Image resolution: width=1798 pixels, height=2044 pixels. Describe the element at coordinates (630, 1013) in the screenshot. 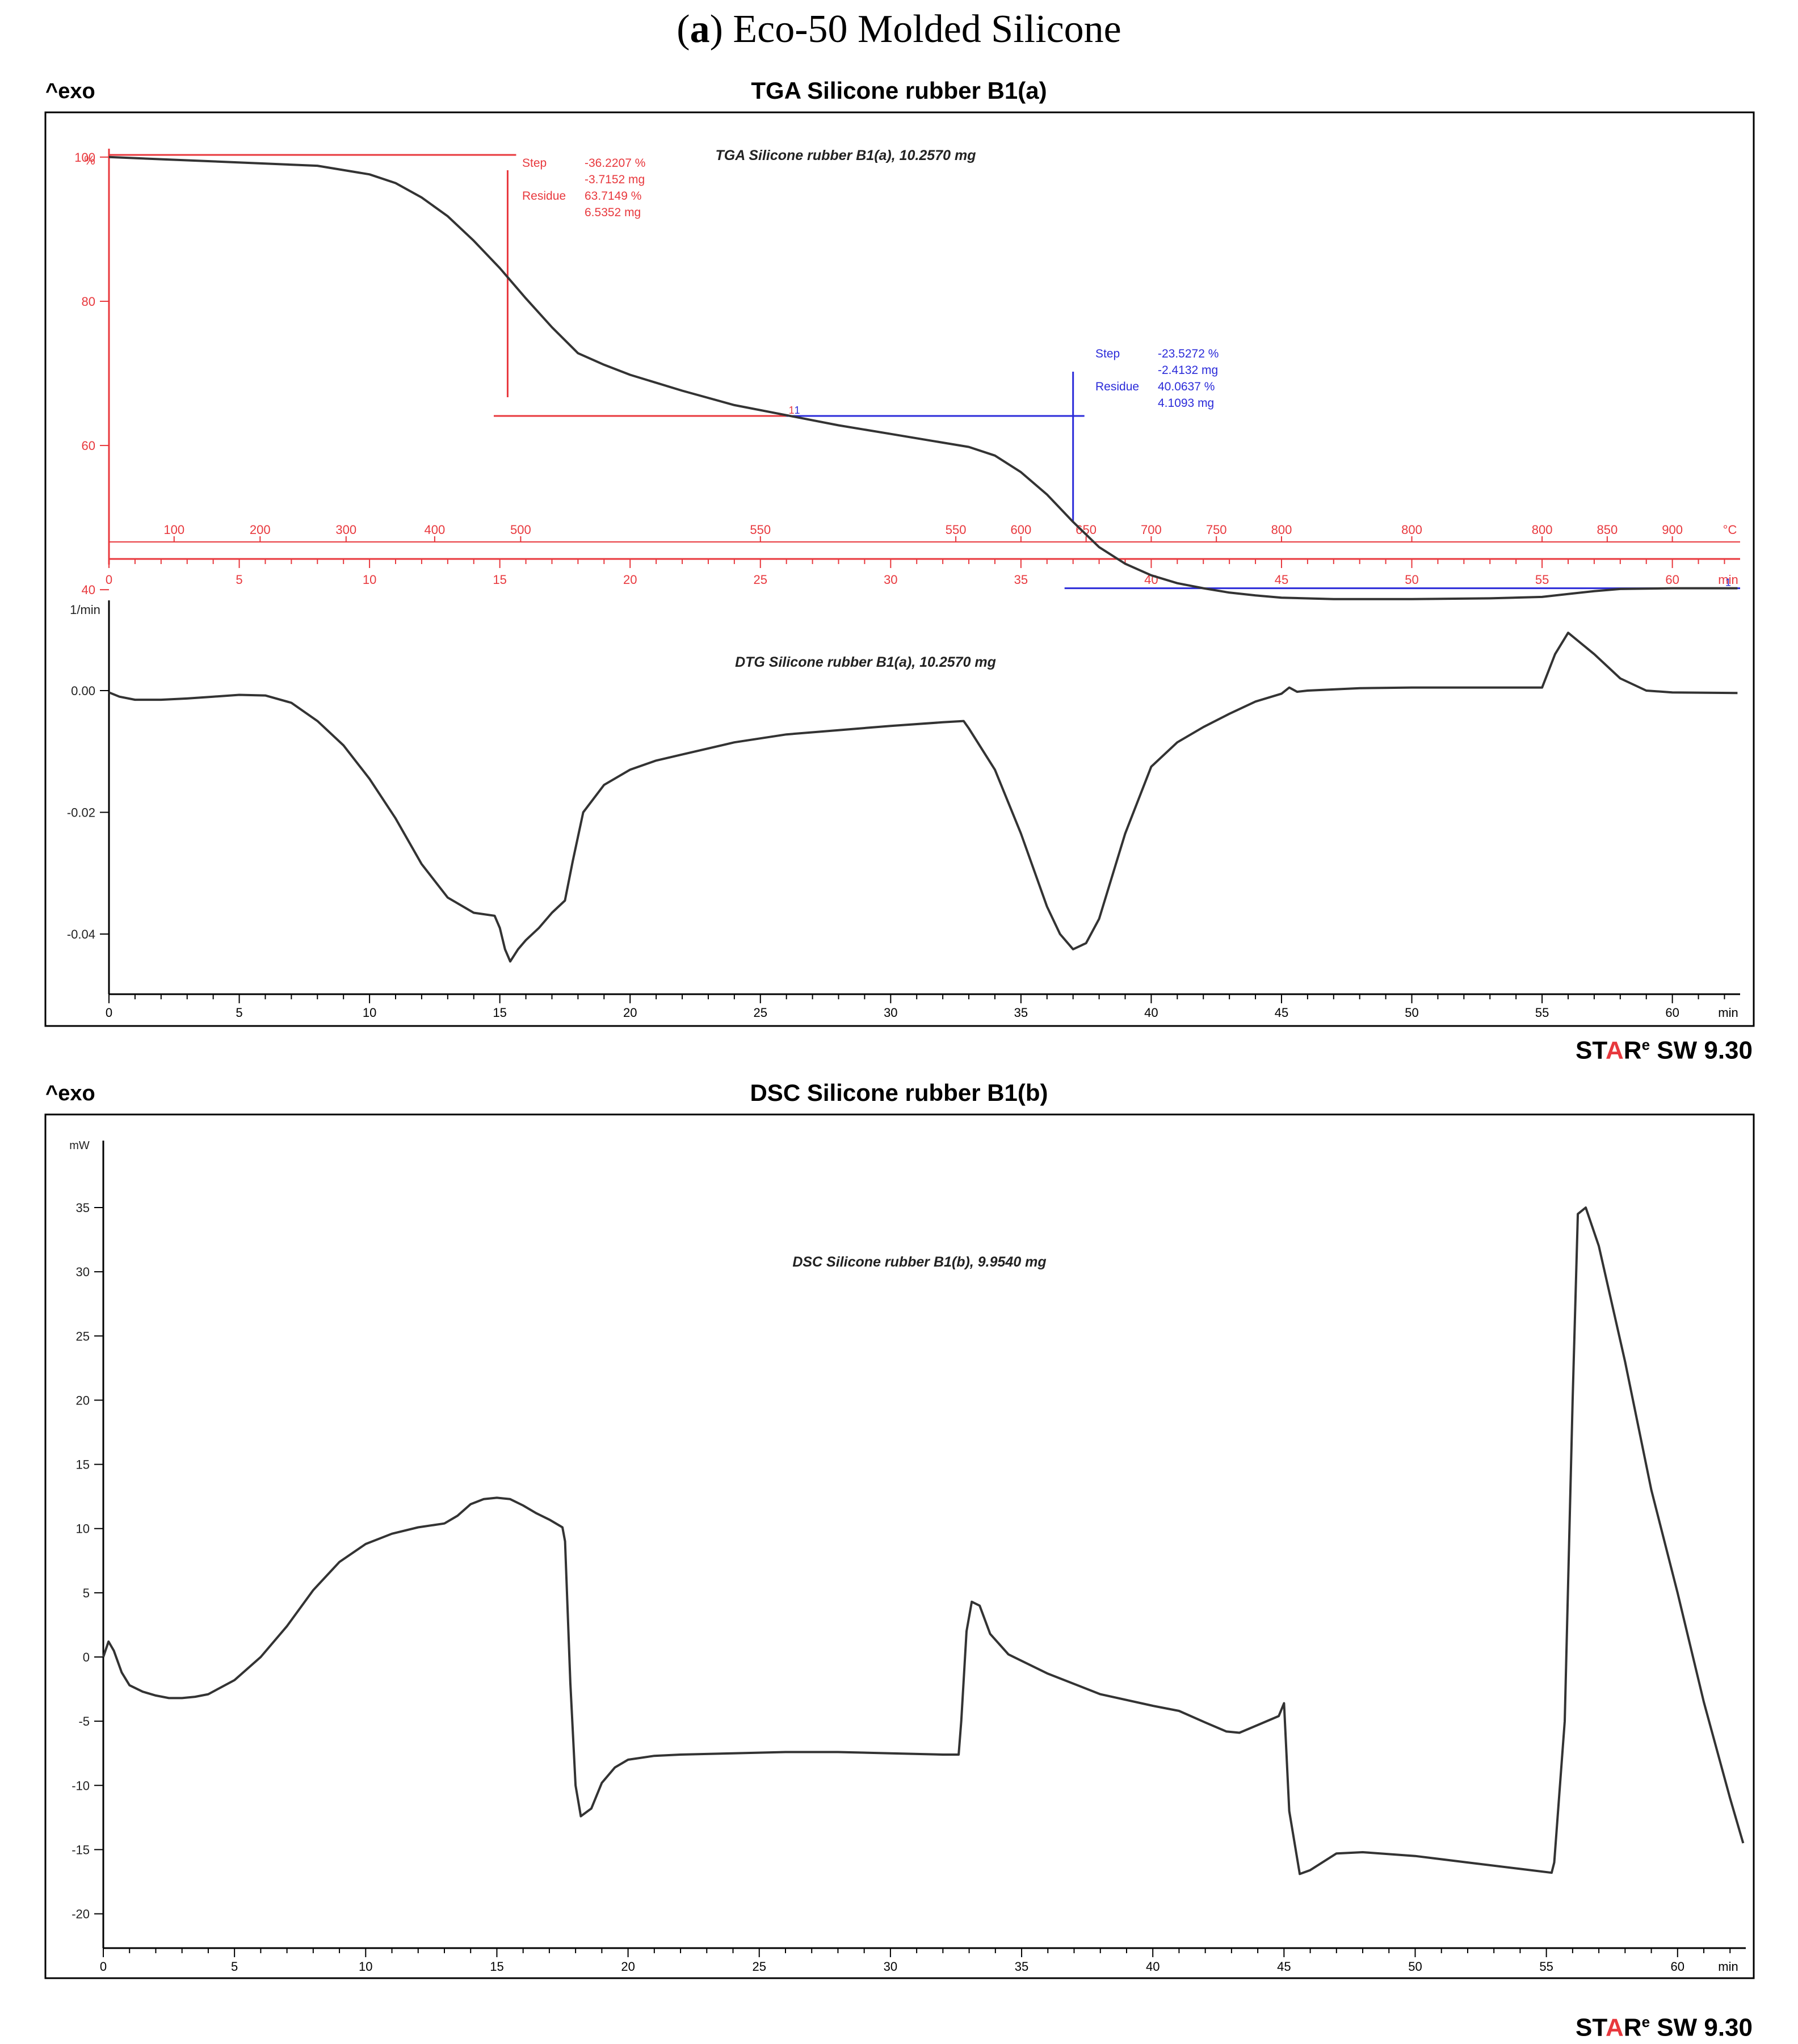

I see `dtg-x-axis-tick-label: 20` at that location.